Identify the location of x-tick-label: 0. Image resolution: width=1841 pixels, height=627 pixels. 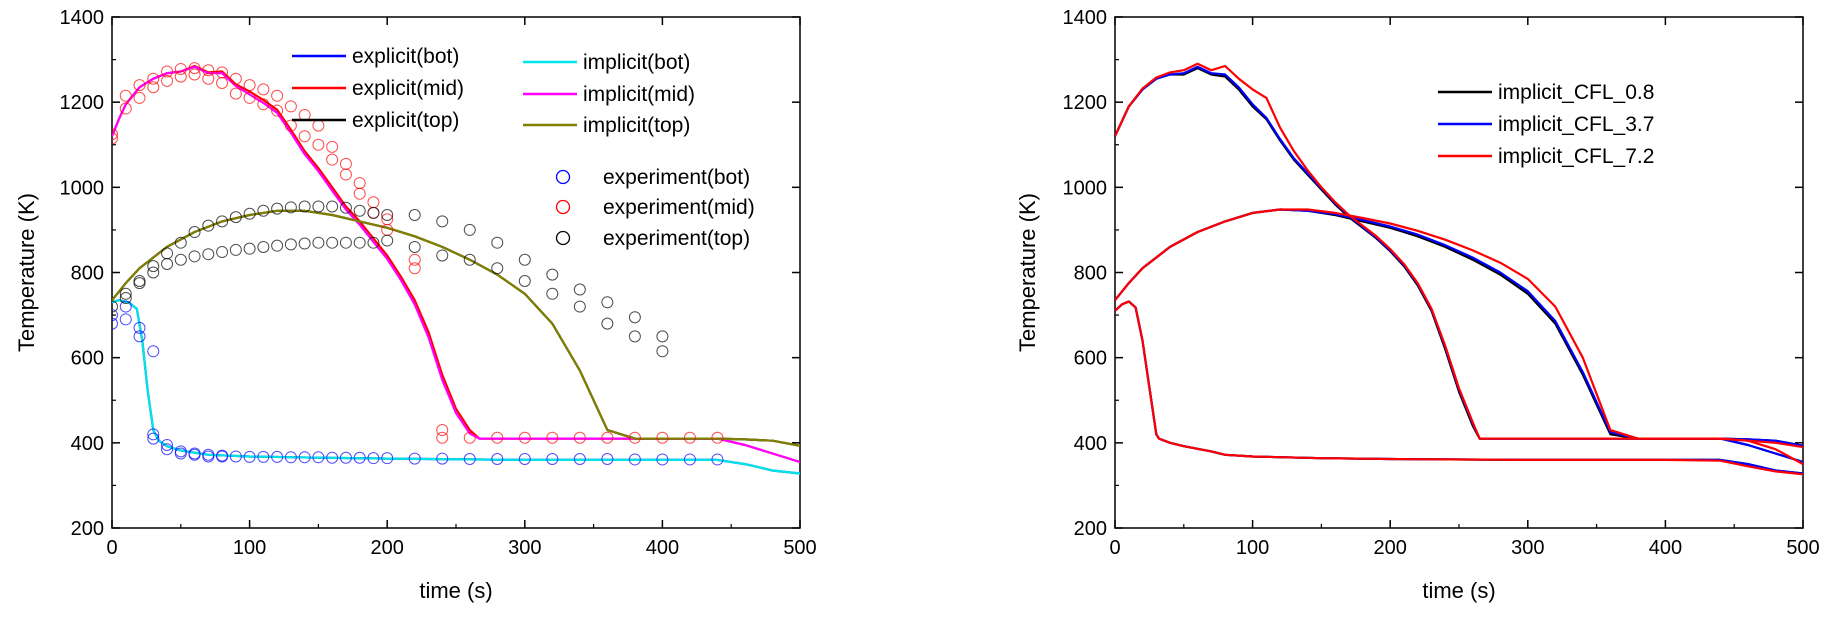
(1114, 548).